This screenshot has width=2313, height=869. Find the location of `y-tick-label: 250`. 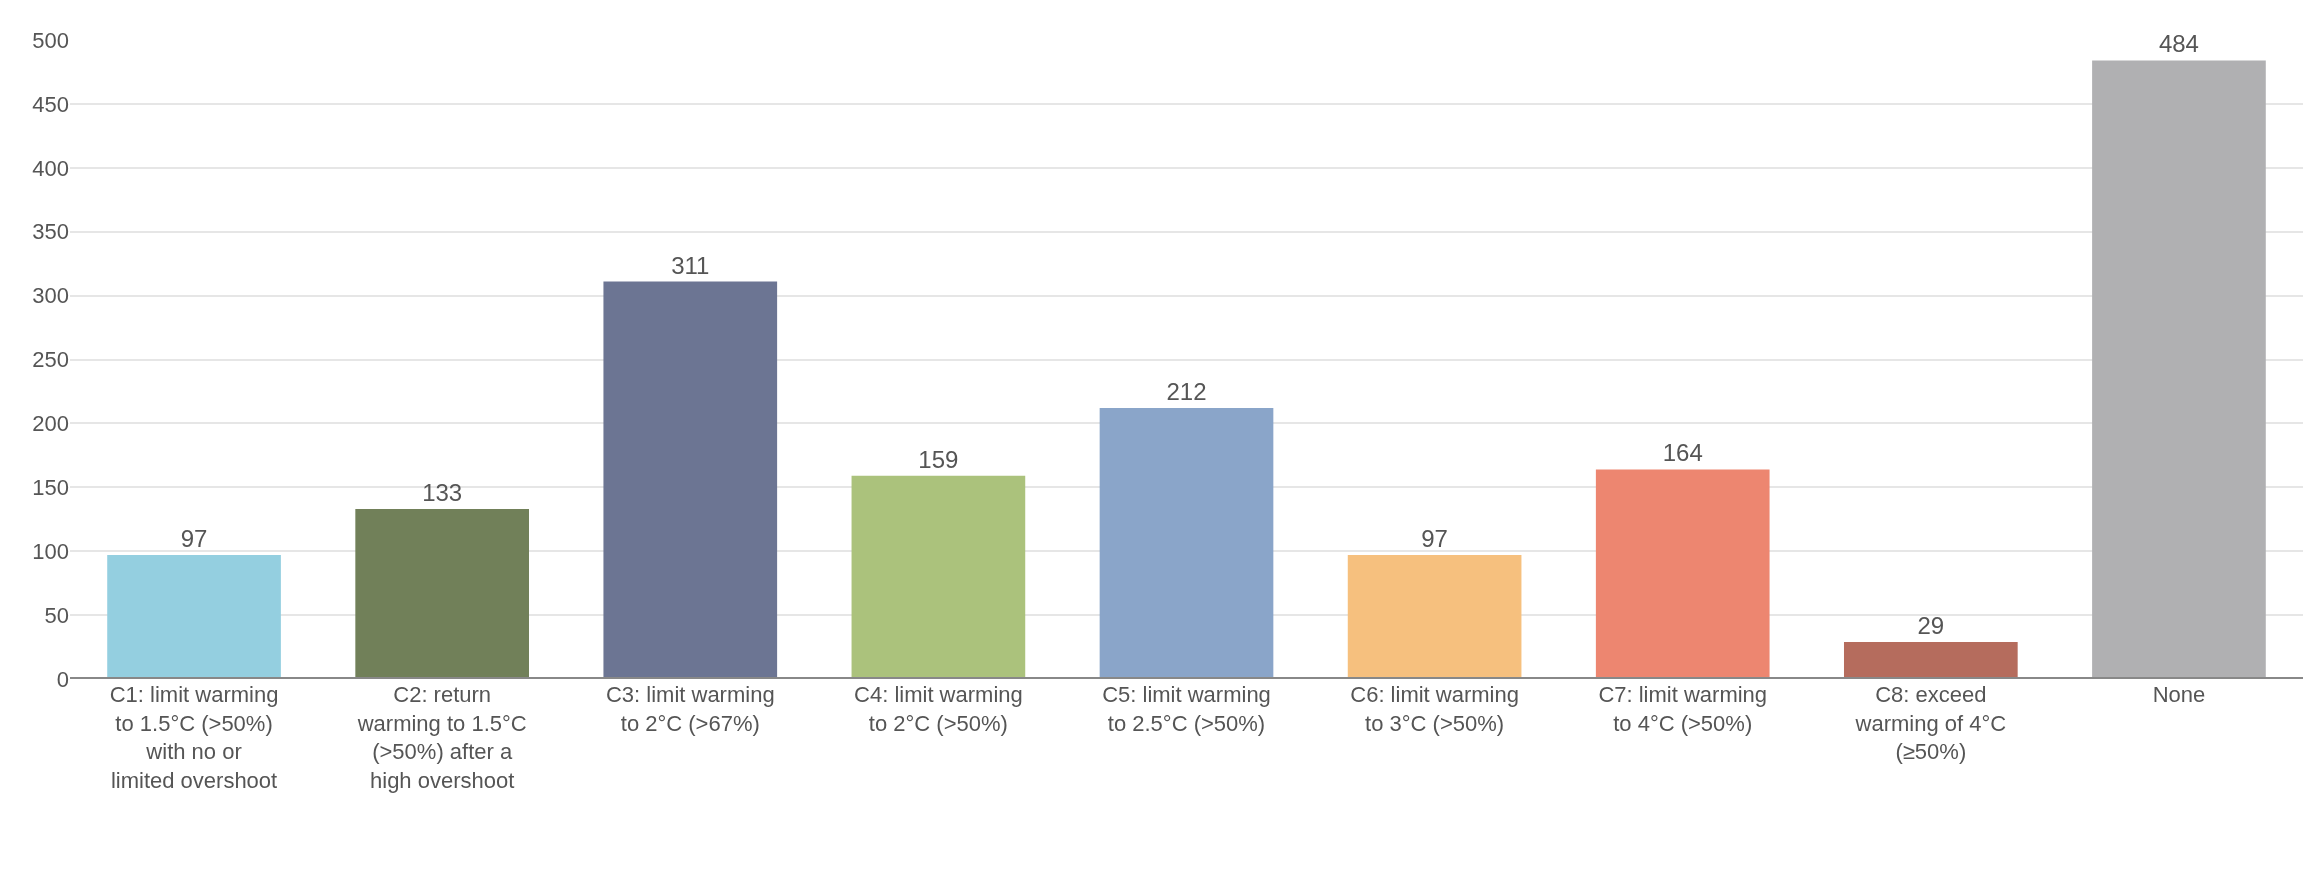

y-tick-label: 250 is located at coordinates (50, 360).